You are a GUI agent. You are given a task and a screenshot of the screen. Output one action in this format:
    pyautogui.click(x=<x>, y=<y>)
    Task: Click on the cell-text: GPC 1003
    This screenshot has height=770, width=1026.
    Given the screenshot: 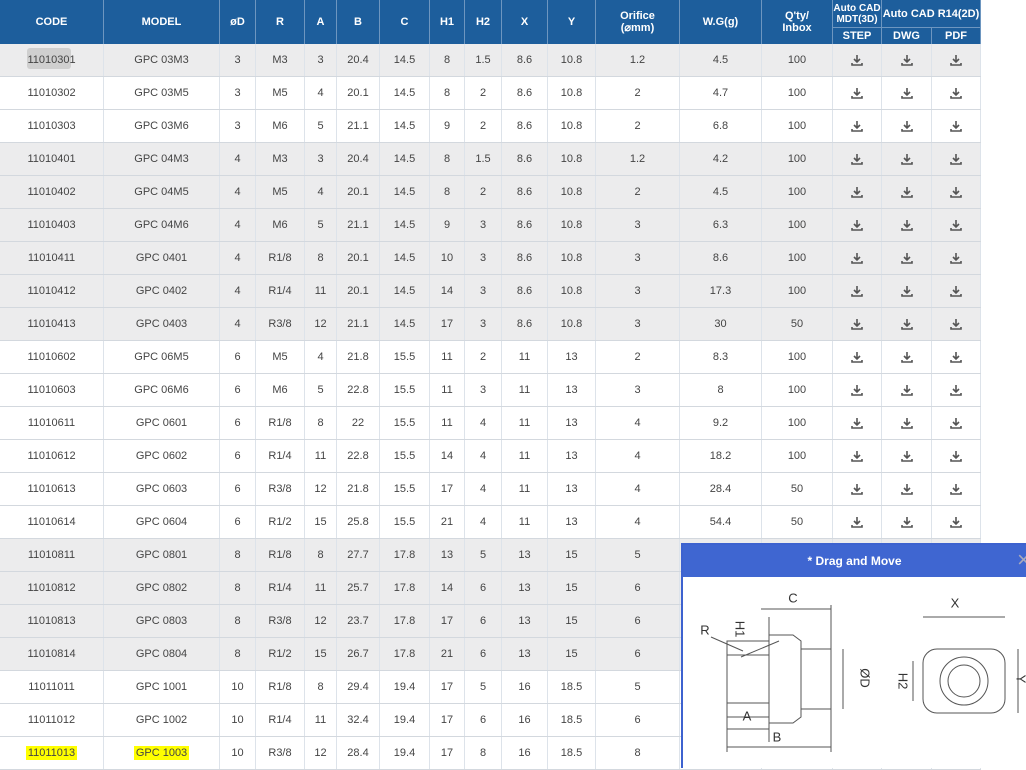 What is the action you would take?
    pyautogui.click(x=161, y=753)
    